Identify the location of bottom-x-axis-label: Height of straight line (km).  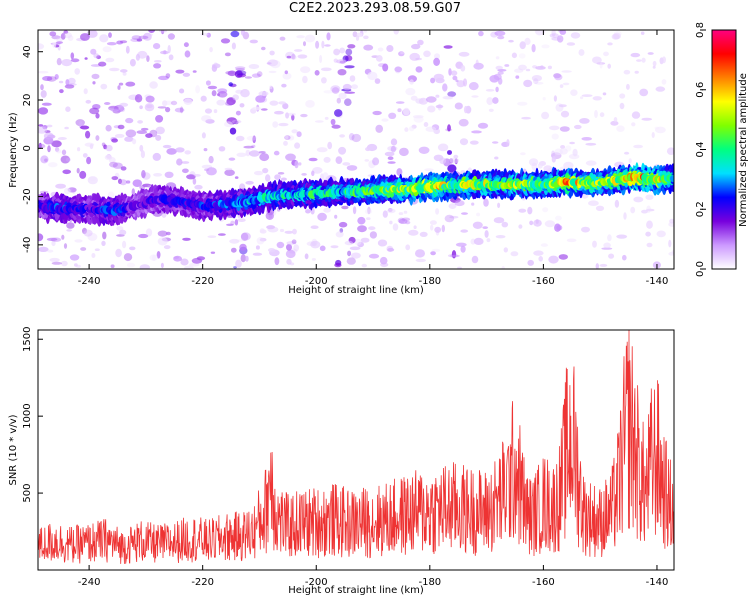
(356, 590).